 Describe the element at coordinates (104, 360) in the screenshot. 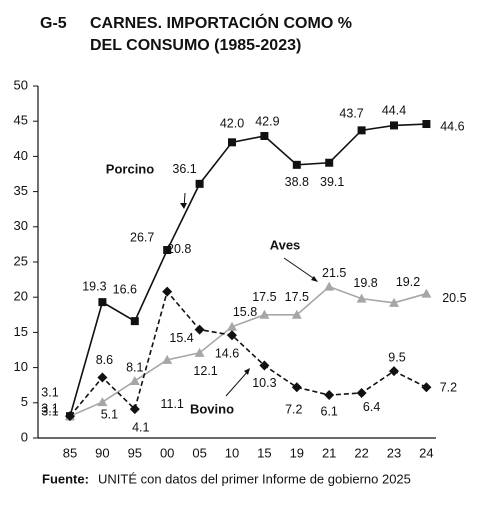

I see `data-label: 8.6` at that location.